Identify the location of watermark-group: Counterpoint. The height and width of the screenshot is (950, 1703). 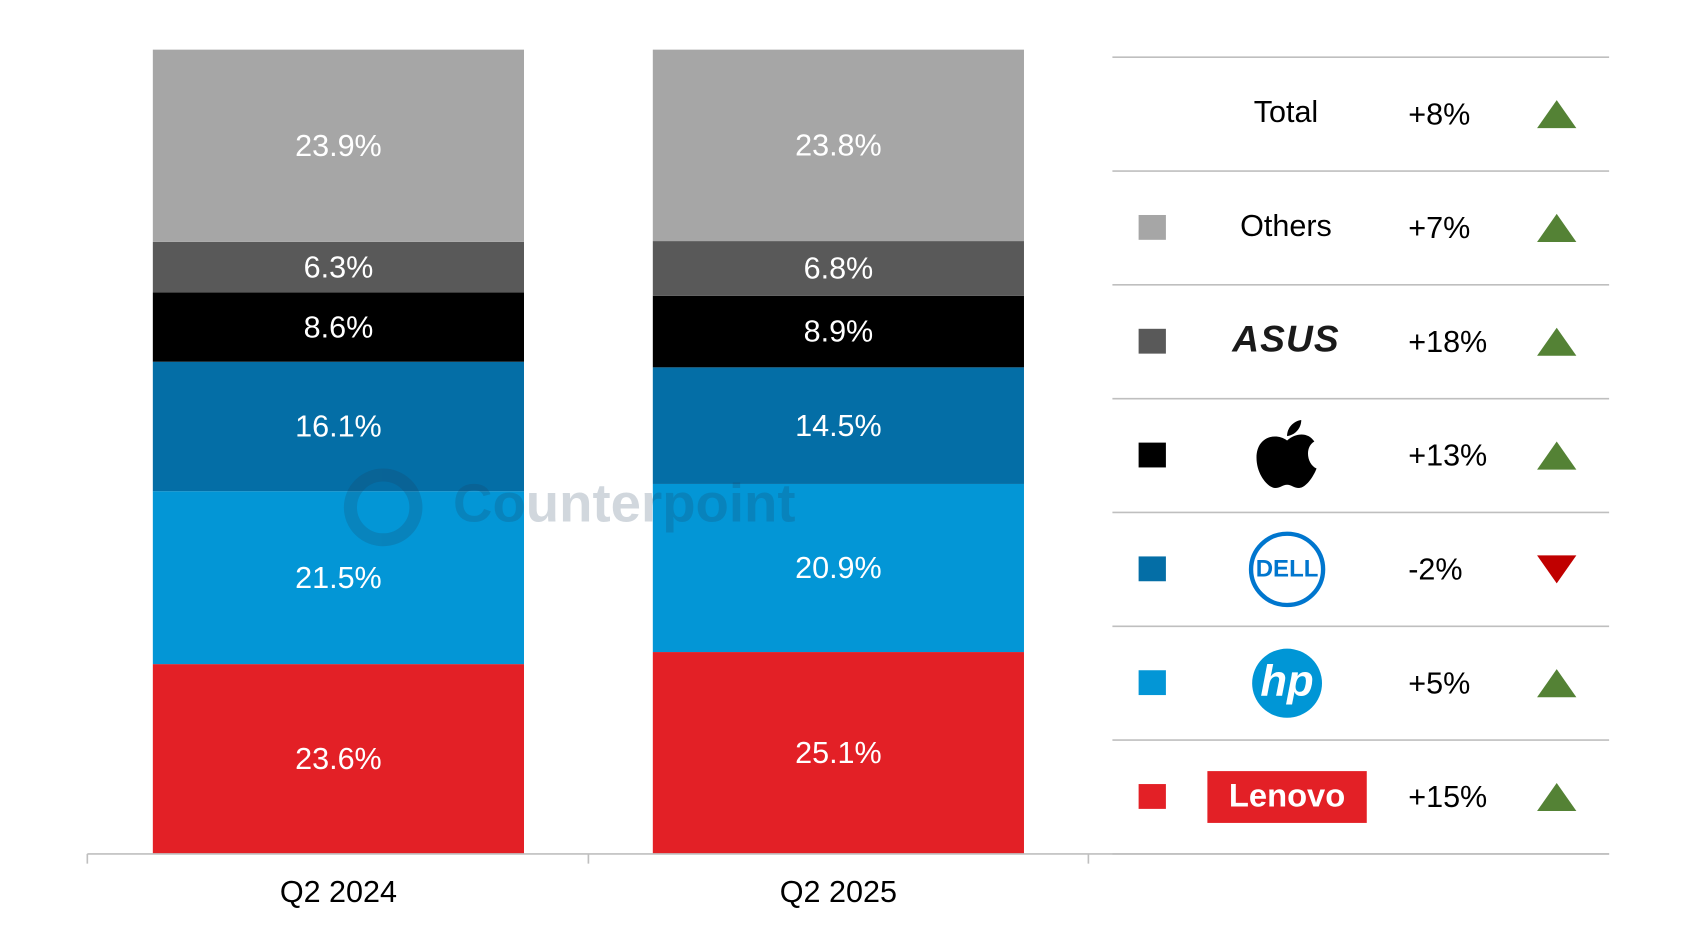
(569, 507).